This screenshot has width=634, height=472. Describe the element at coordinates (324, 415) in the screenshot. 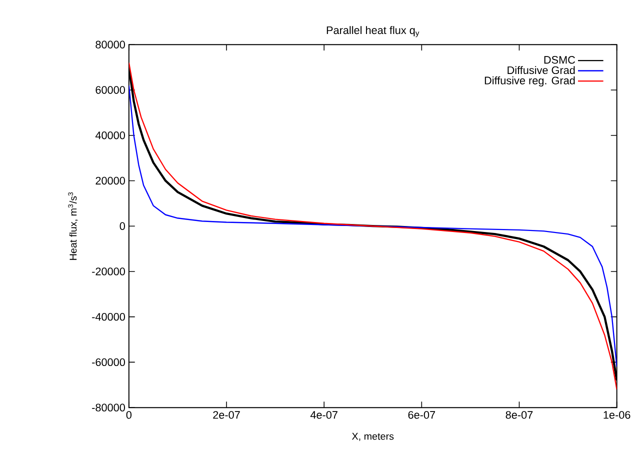

I see `x-tick-label: 4e-07` at that location.